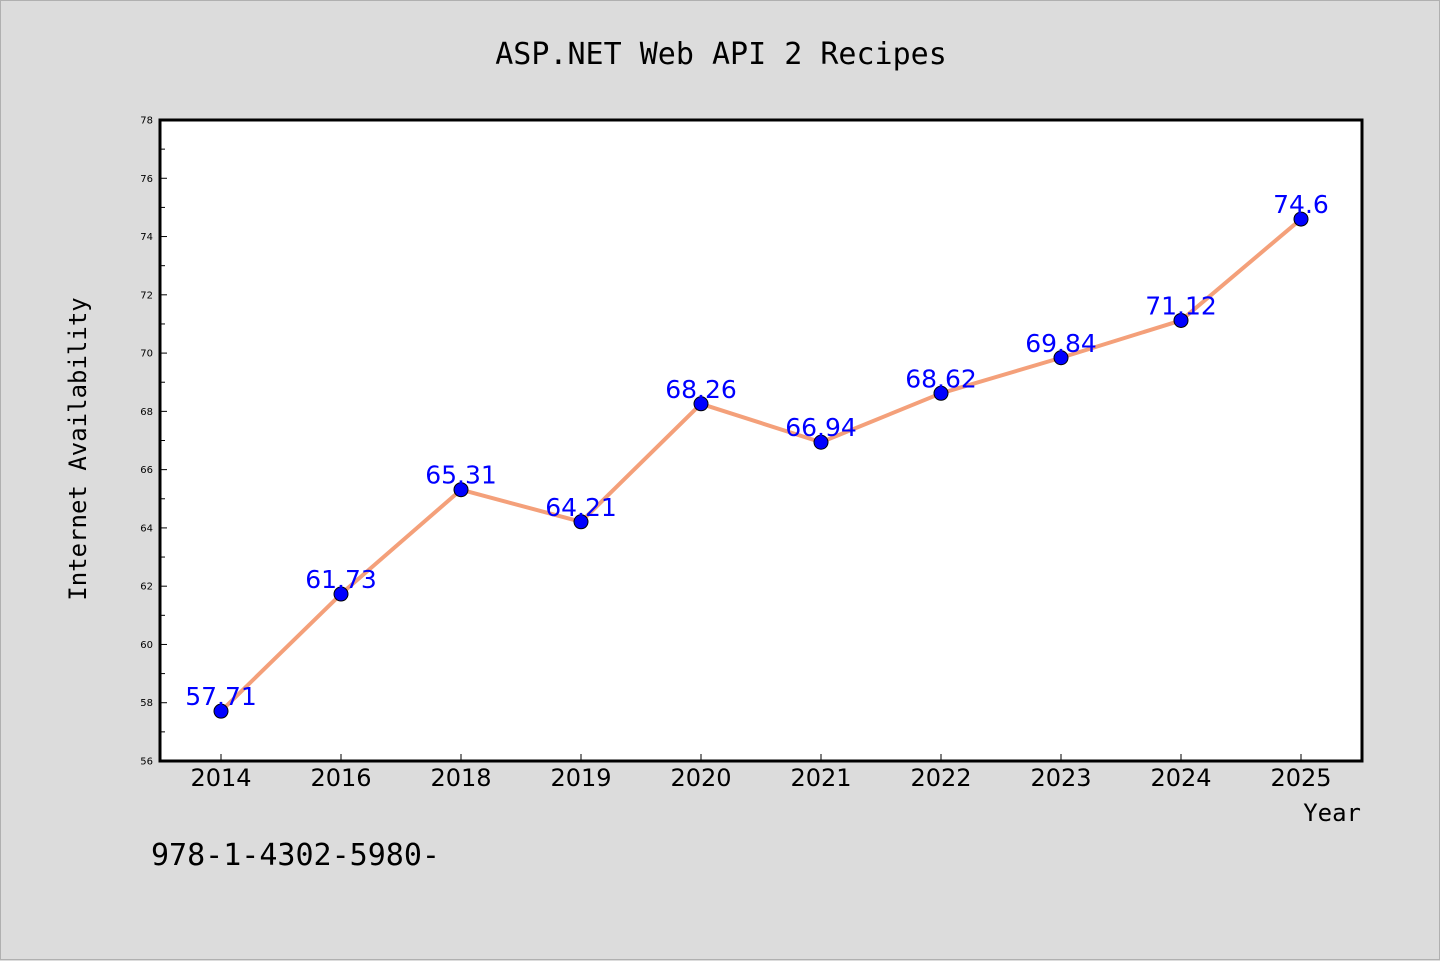 The width and height of the screenshot is (1440, 961). I want to click on y-tick-label: 68, so click(146, 412).